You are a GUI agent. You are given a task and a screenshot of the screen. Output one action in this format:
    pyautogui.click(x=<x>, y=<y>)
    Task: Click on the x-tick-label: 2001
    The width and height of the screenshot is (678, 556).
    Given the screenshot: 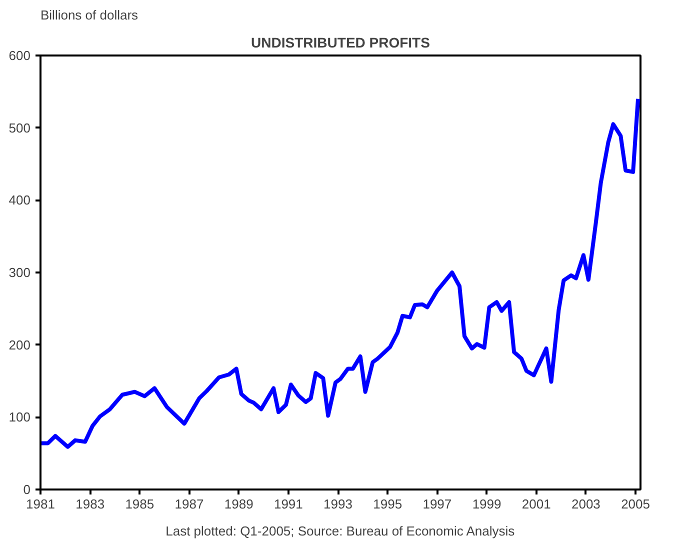 What is the action you would take?
    pyautogui.click(x=536, y=504)
    